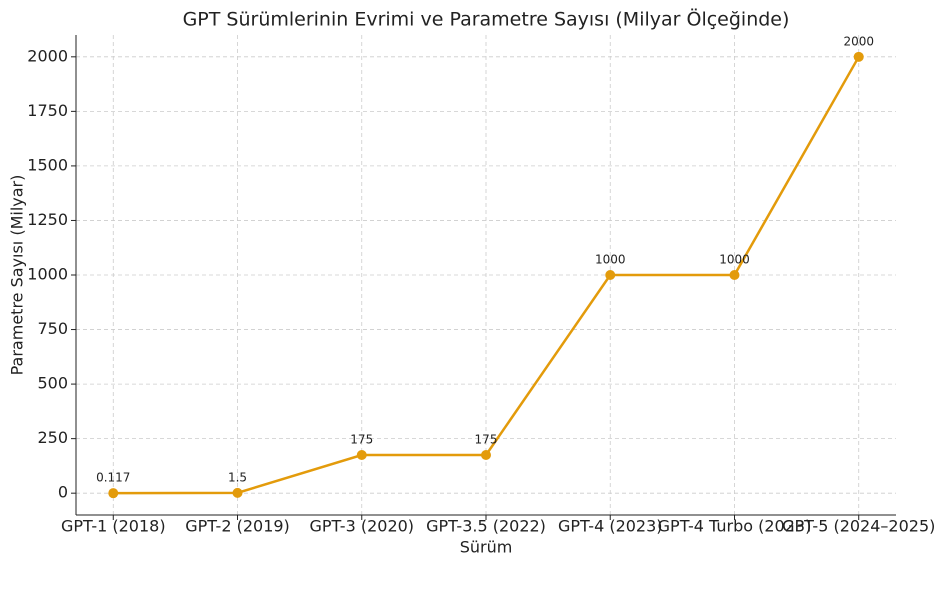 This screenshot has height=600, width=945. I want to click on x-tick-label: GPT-2 (2019), so click(237, 526).